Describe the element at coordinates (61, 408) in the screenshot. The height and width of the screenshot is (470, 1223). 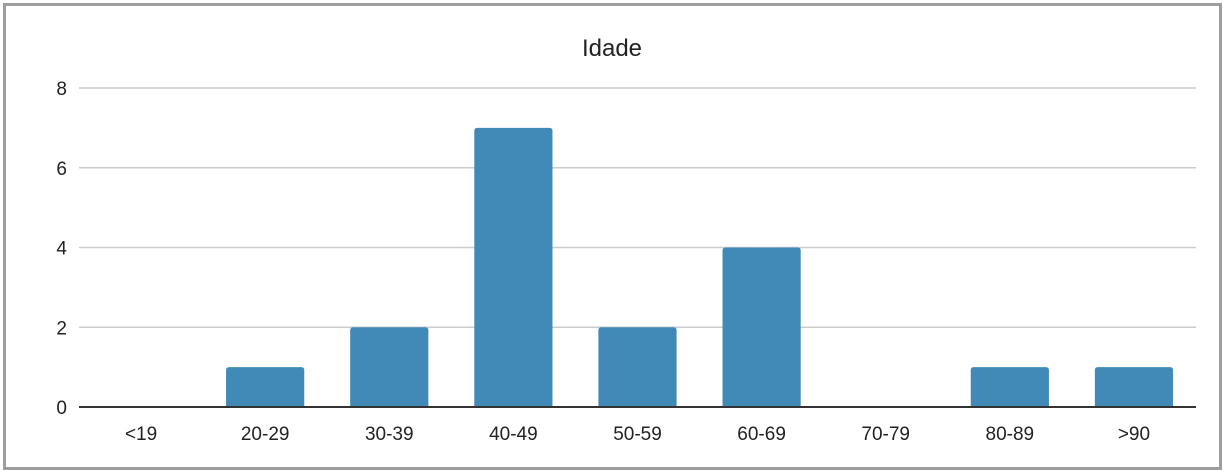
I see `y-tick-label: 0` at that location.